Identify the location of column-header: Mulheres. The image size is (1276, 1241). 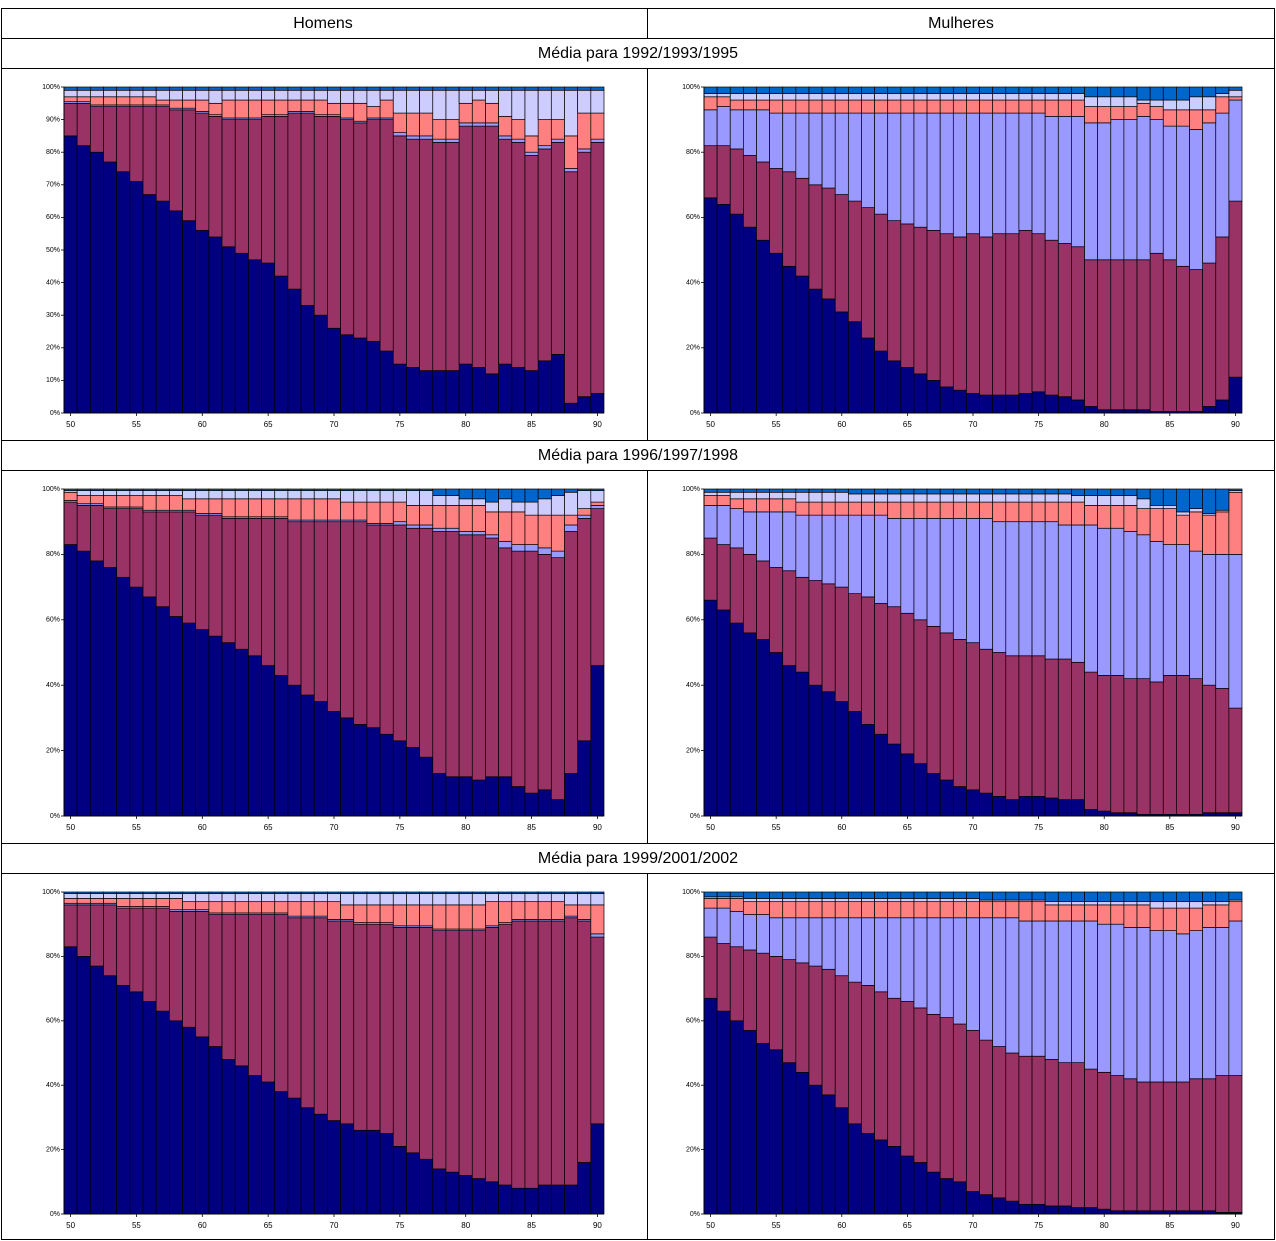
(961, 23).